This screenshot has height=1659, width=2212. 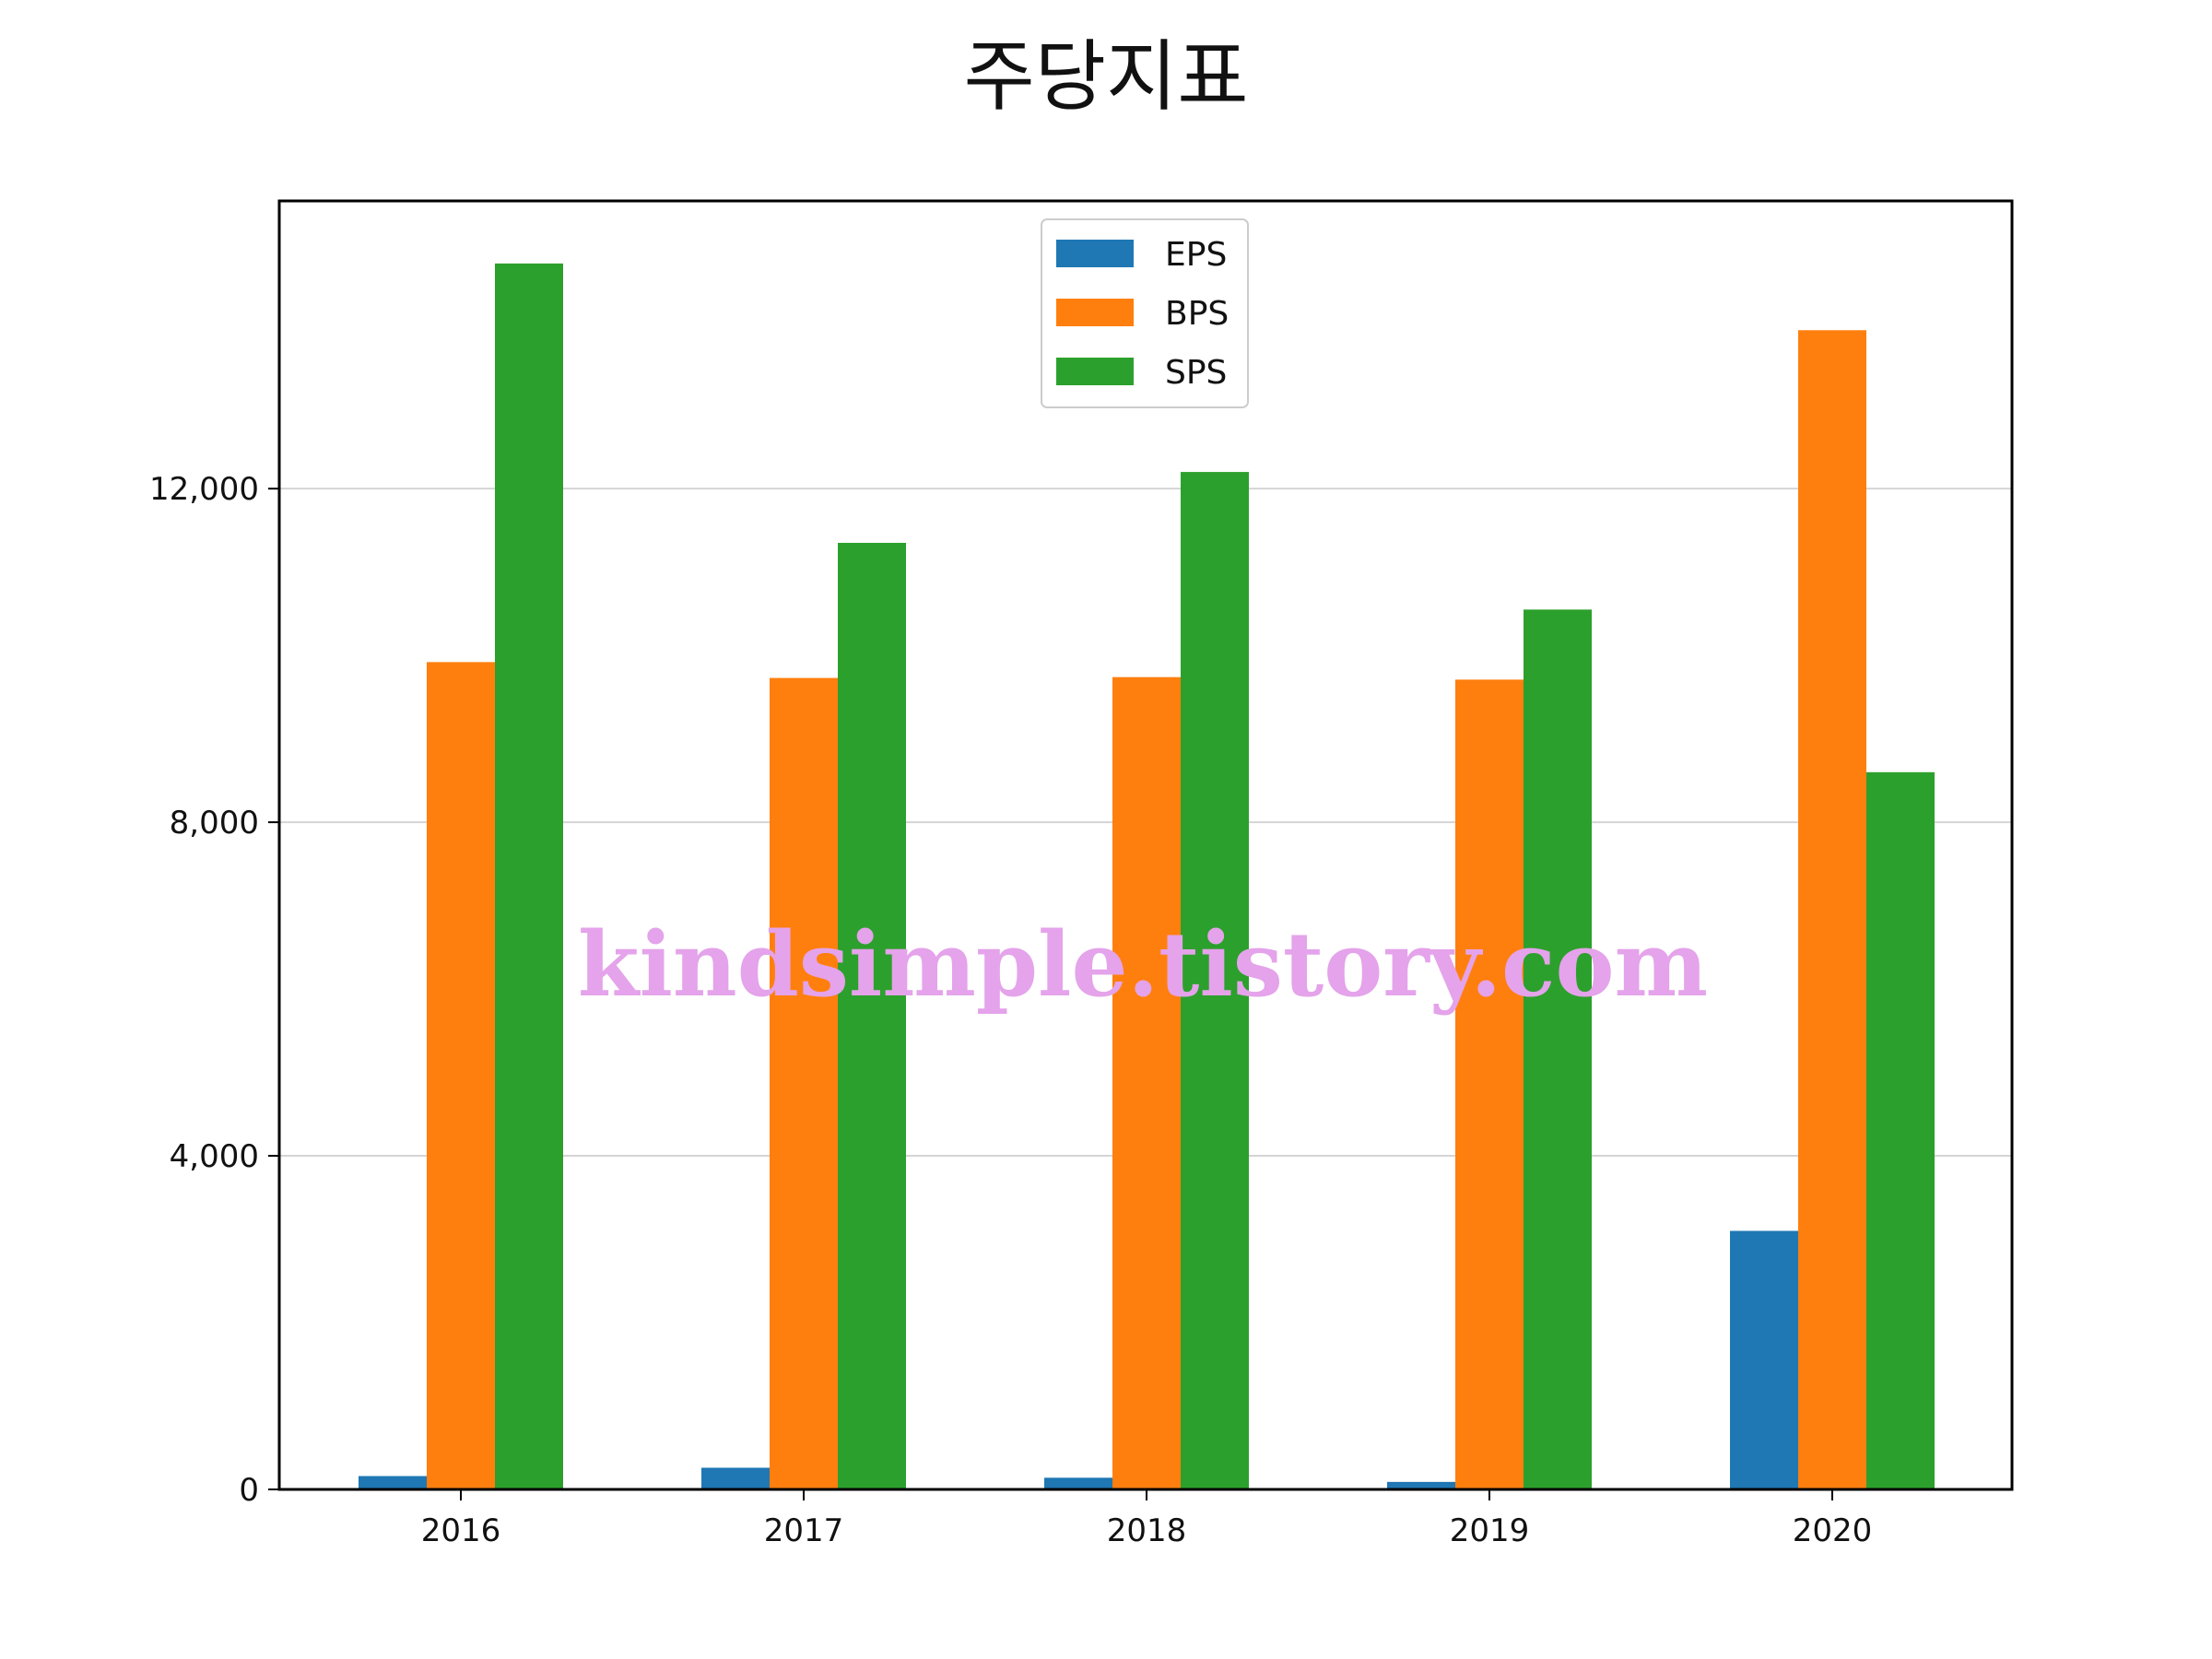 I want to click on bar-bps-2018, so click(x=1146, y=1083).